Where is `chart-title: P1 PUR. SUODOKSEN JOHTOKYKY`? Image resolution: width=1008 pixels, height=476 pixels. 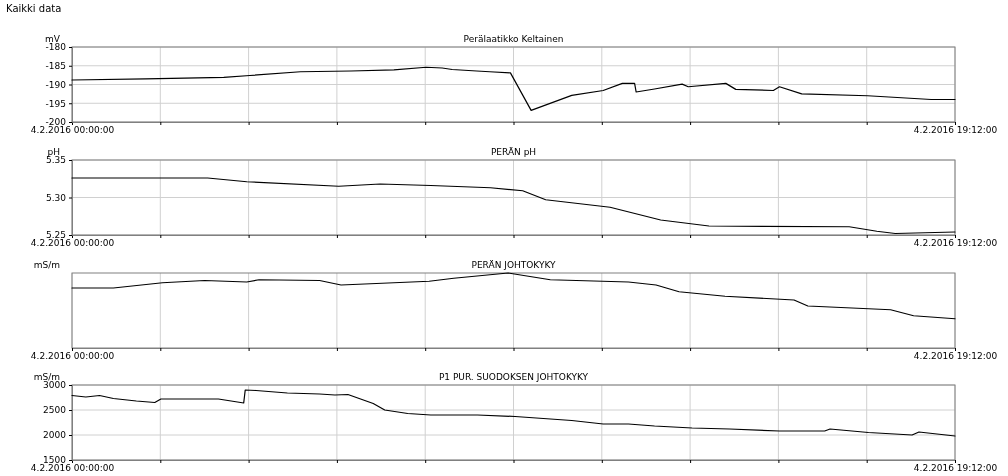
chart-title: P1 PUR. SUODOKSEN JOHTOKYKY is located at coordinates (513, 377).